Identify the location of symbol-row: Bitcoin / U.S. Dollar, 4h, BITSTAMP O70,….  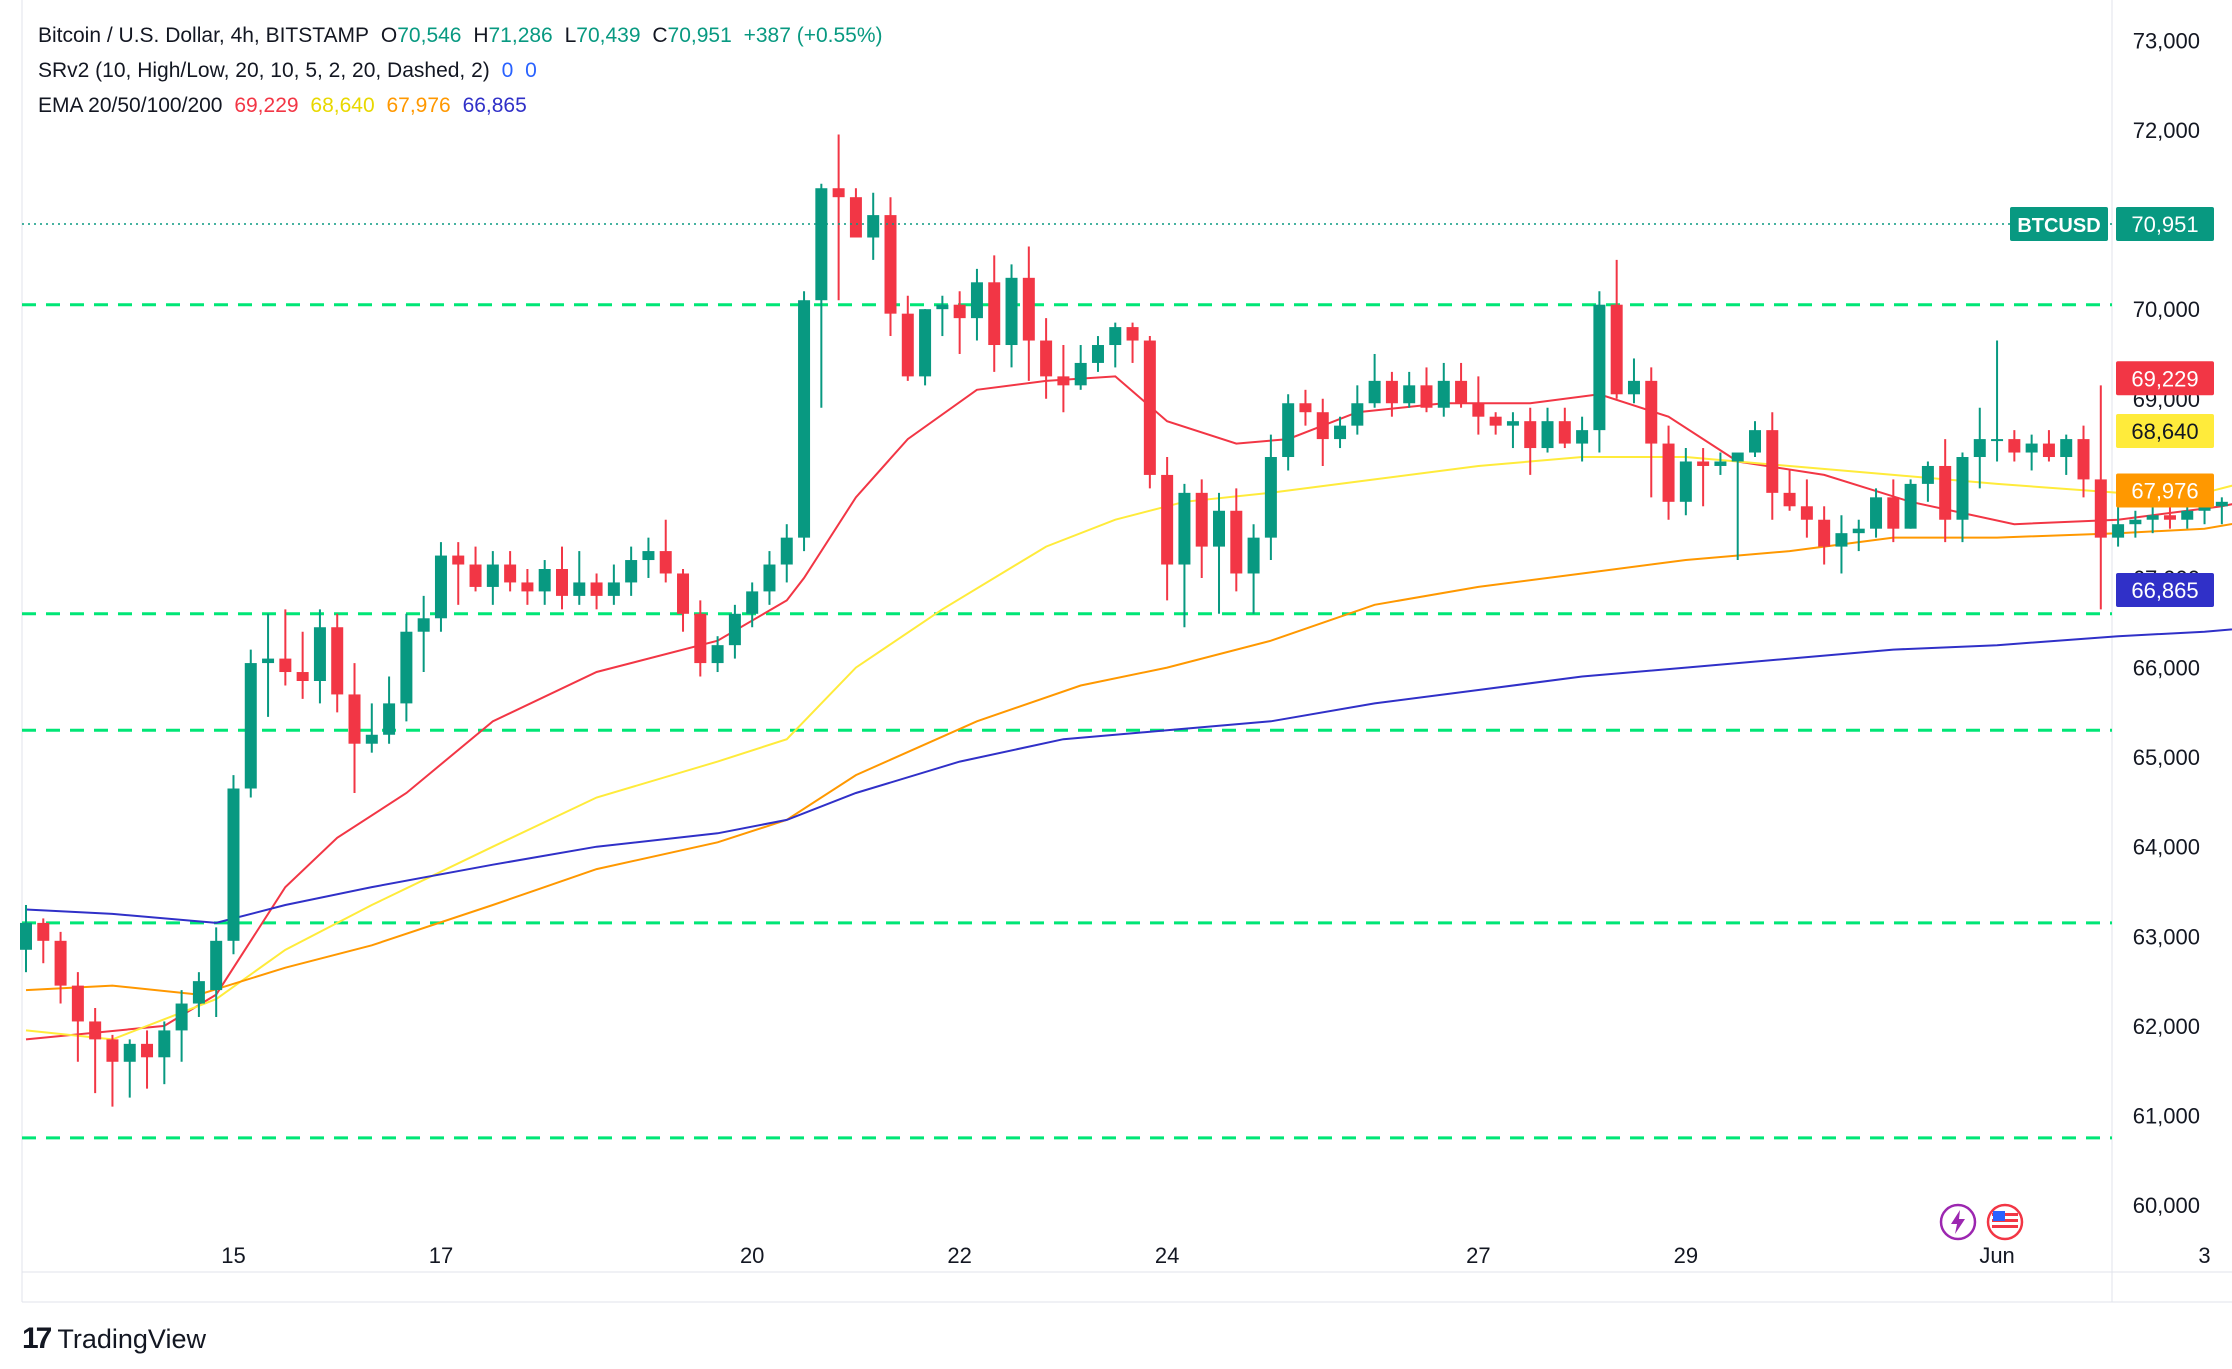
(463, 35).